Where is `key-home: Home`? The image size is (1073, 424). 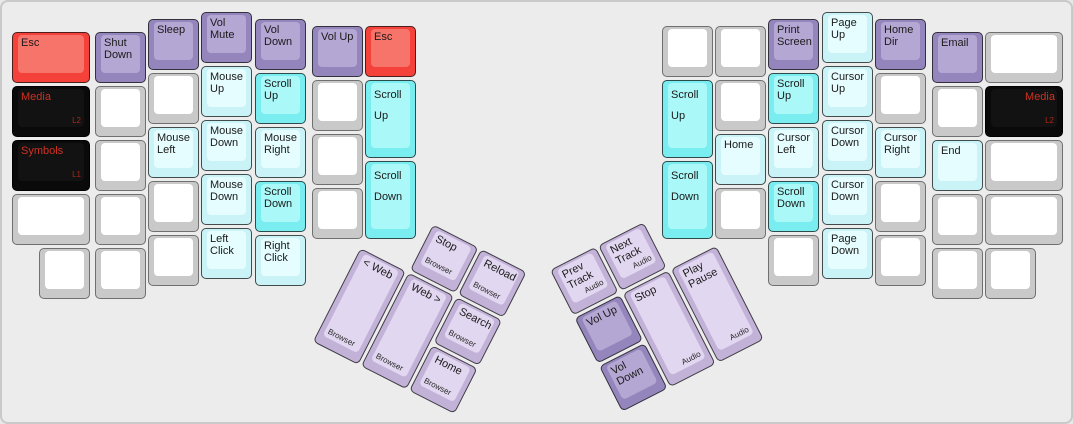
key-home: Home is located at coordinates (740, 159).